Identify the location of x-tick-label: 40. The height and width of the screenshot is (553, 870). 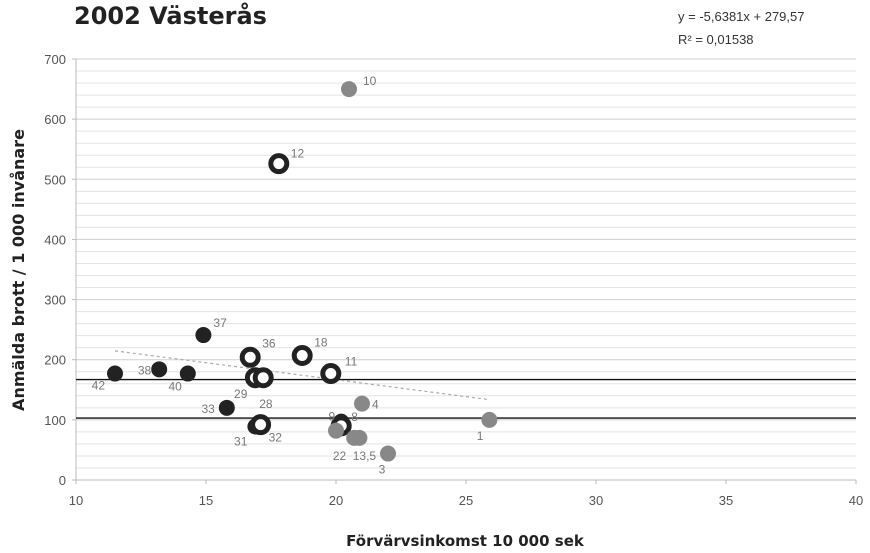
(856, 500).